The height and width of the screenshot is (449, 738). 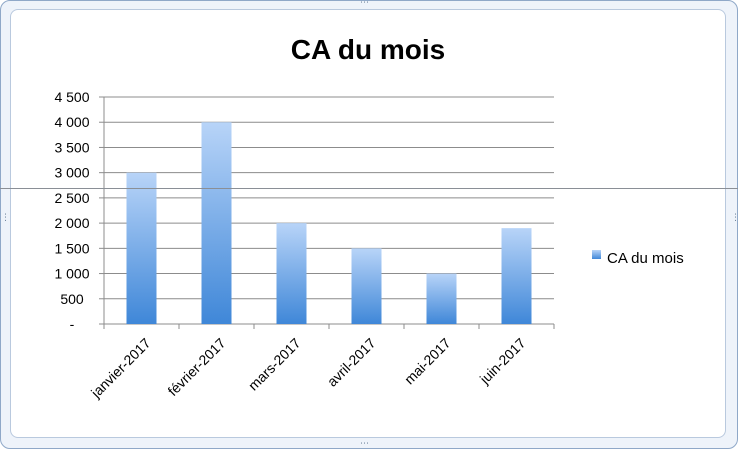 I want to click on x-tick-label: mai-2017, so click(x=427, y=361).